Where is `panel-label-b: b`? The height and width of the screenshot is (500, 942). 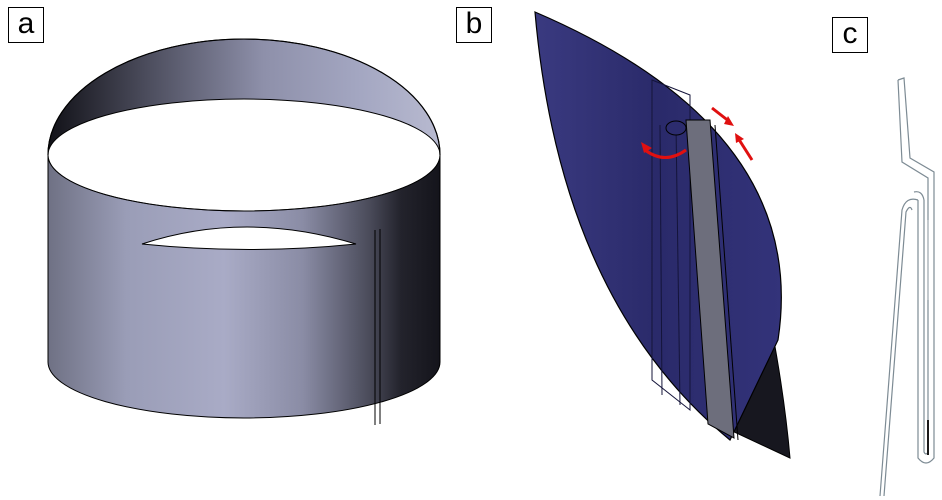 panel-label-b: b is located at coordinates (474, 25).